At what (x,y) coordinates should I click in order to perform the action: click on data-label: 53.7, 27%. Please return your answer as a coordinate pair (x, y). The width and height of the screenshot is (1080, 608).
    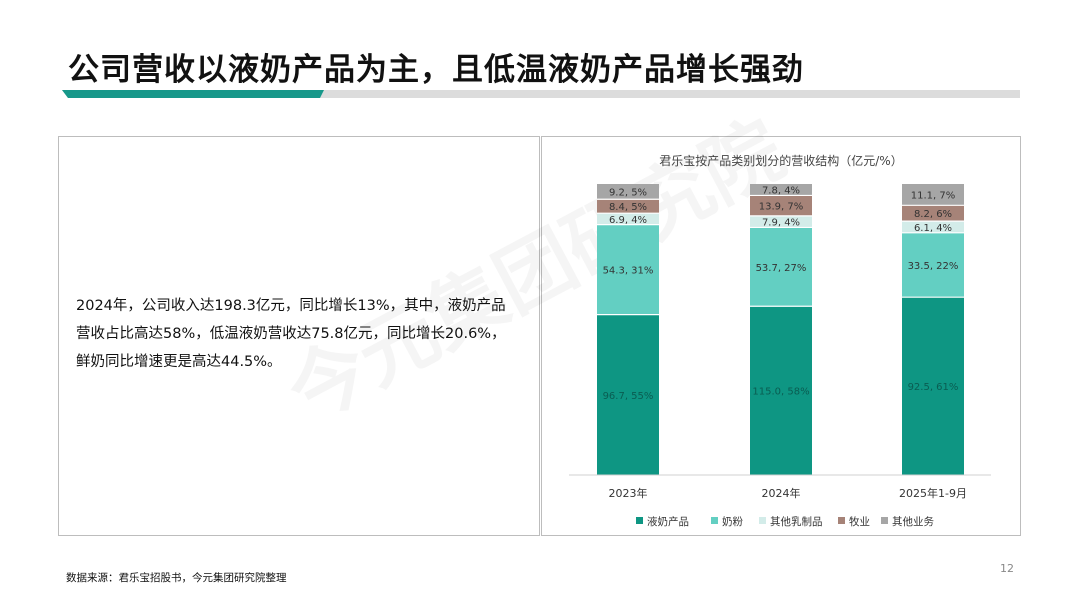
    Looking at the image, I should click on (781, 268).